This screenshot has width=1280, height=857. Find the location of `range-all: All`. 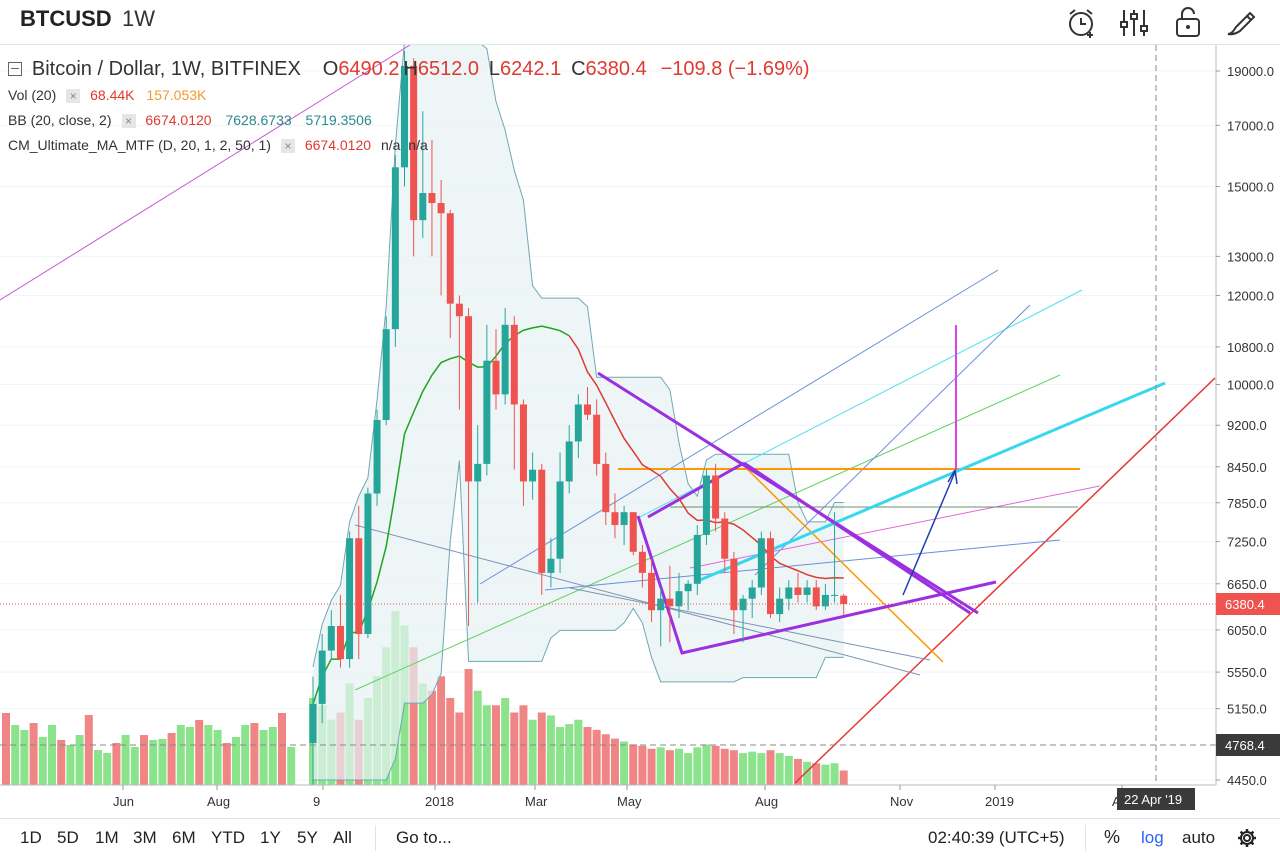

range-all: All is located at coordinates (342, 837).